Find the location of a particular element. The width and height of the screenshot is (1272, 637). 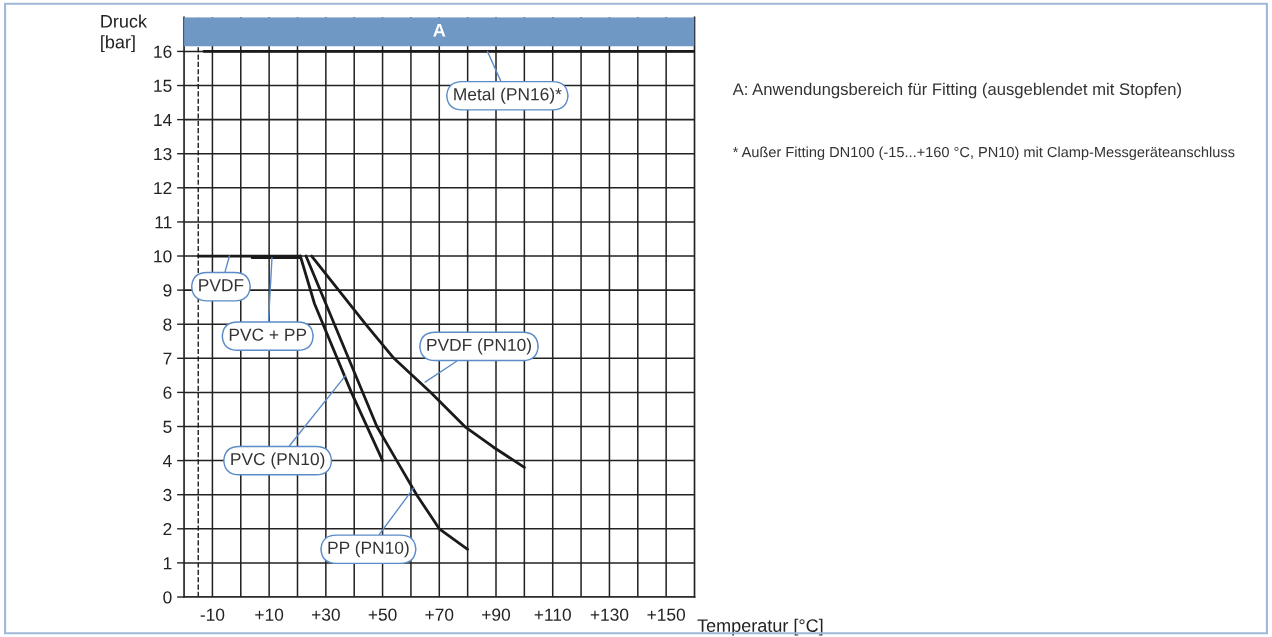

x-tick-label: +50 is located at coordinates (382, 614).